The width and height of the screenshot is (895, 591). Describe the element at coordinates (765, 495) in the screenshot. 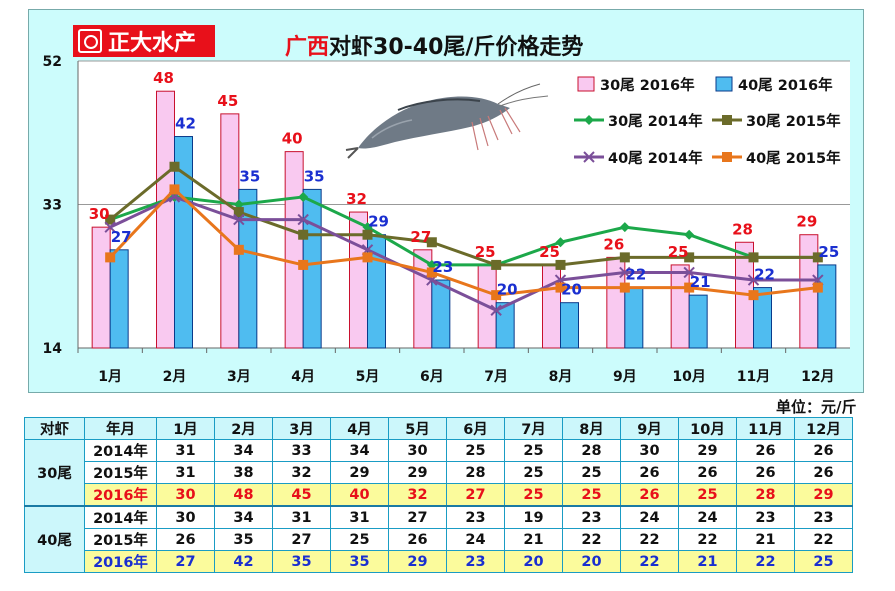

I see `table-value-cell: 28` at that location.